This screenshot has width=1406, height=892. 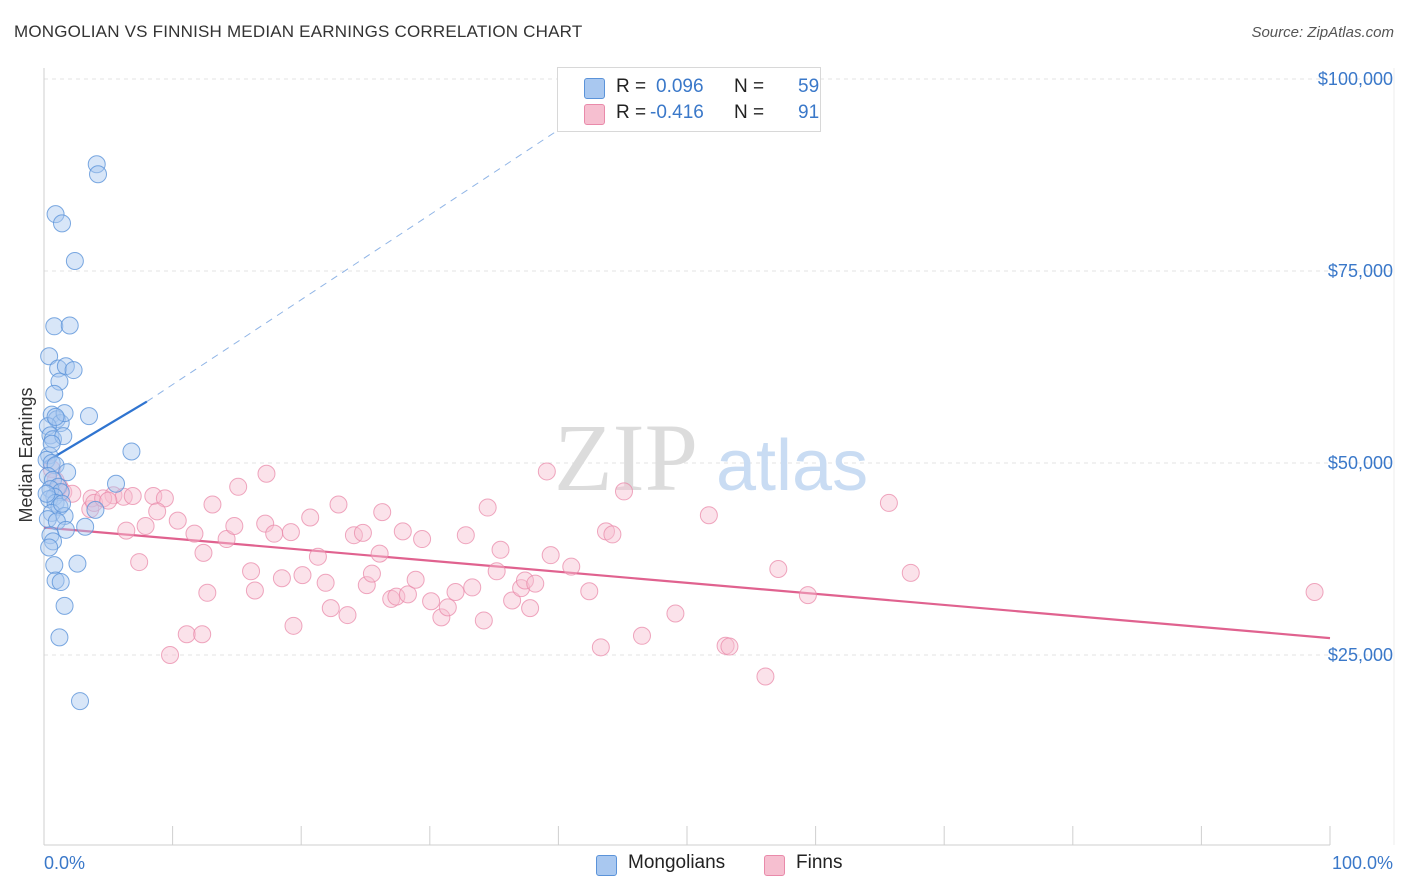 I want to click on legend-r-label: R =, so click(x=631, y=112).